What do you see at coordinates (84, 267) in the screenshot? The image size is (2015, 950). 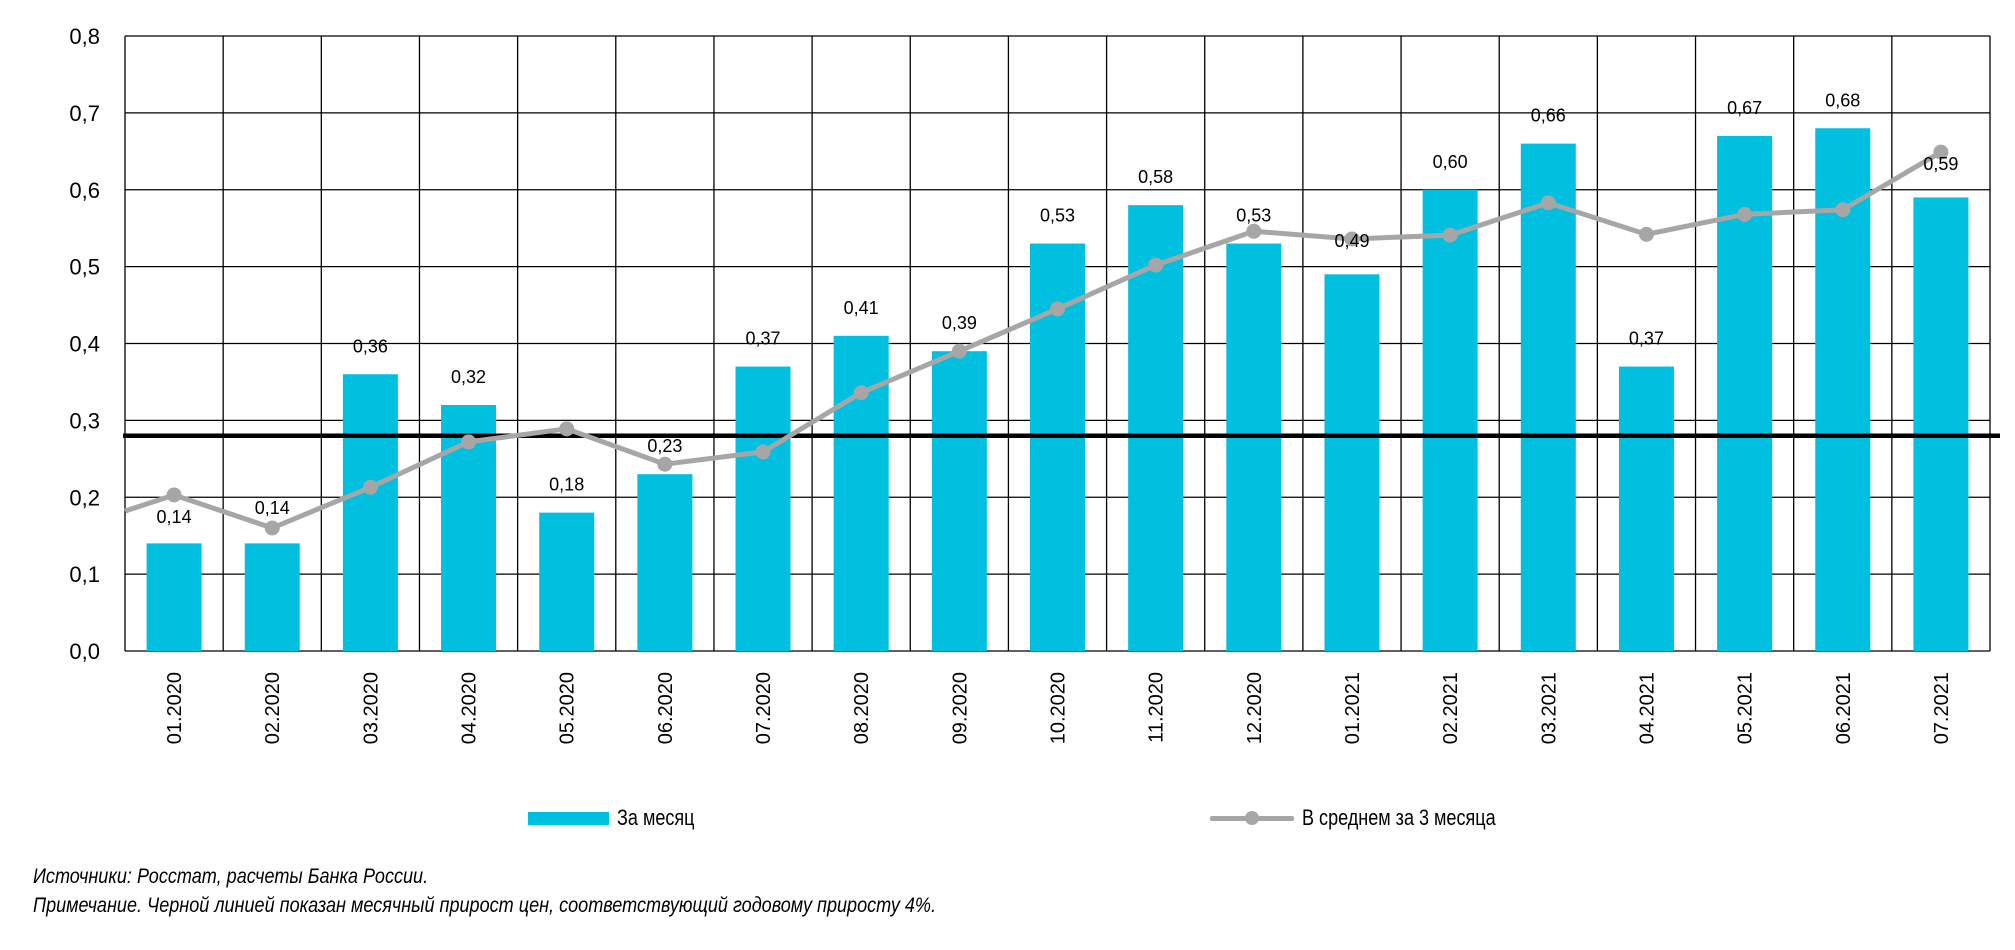 I see `y-tick-label: 0,5` at bounding box center [84, 267].